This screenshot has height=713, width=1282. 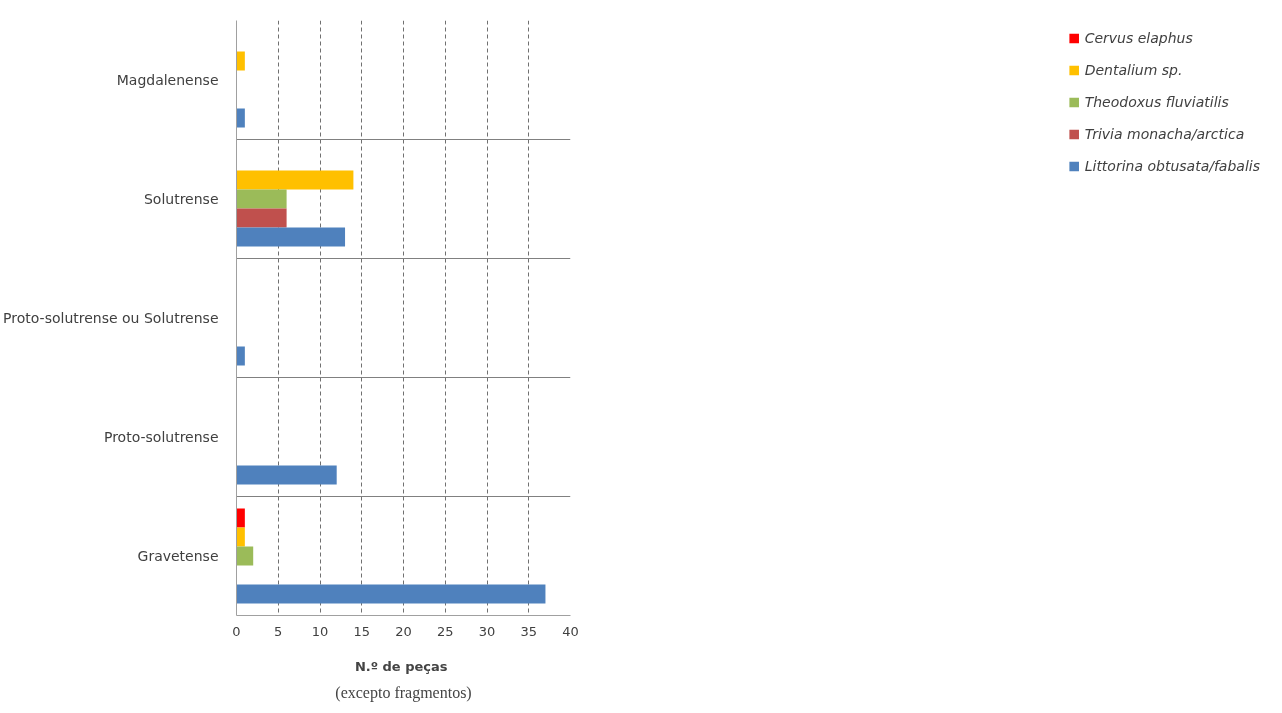 I want to click on legend-label: Dentalium sp., so click(x=1133, y=70).